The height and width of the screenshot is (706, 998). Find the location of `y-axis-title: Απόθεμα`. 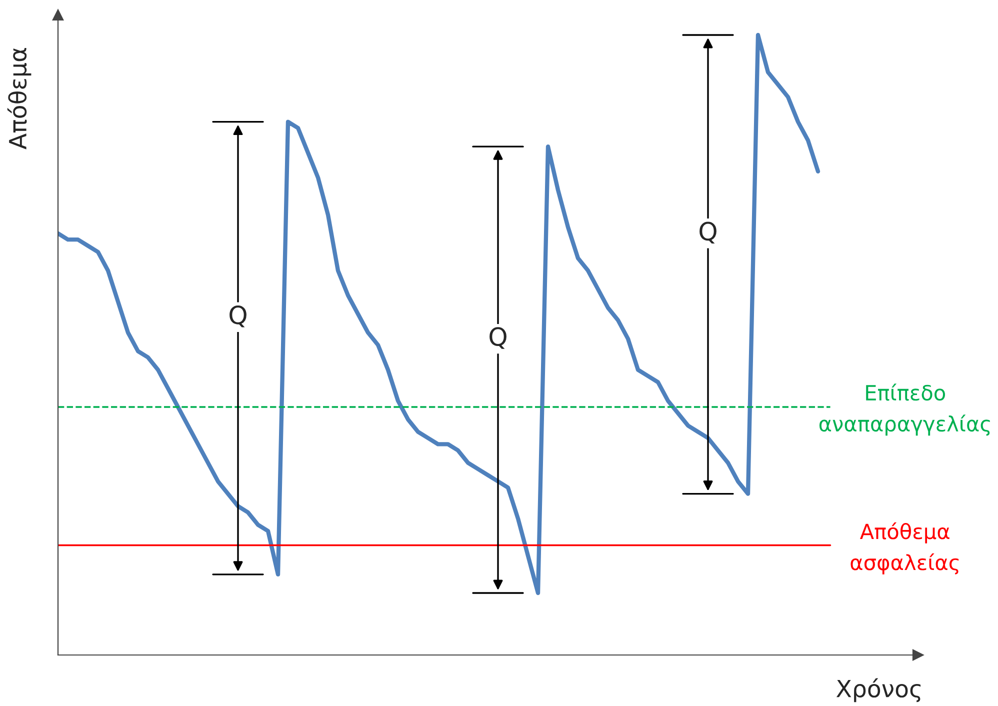

y-axis-title: Απόθεμα is located at coordinates (19, 99).